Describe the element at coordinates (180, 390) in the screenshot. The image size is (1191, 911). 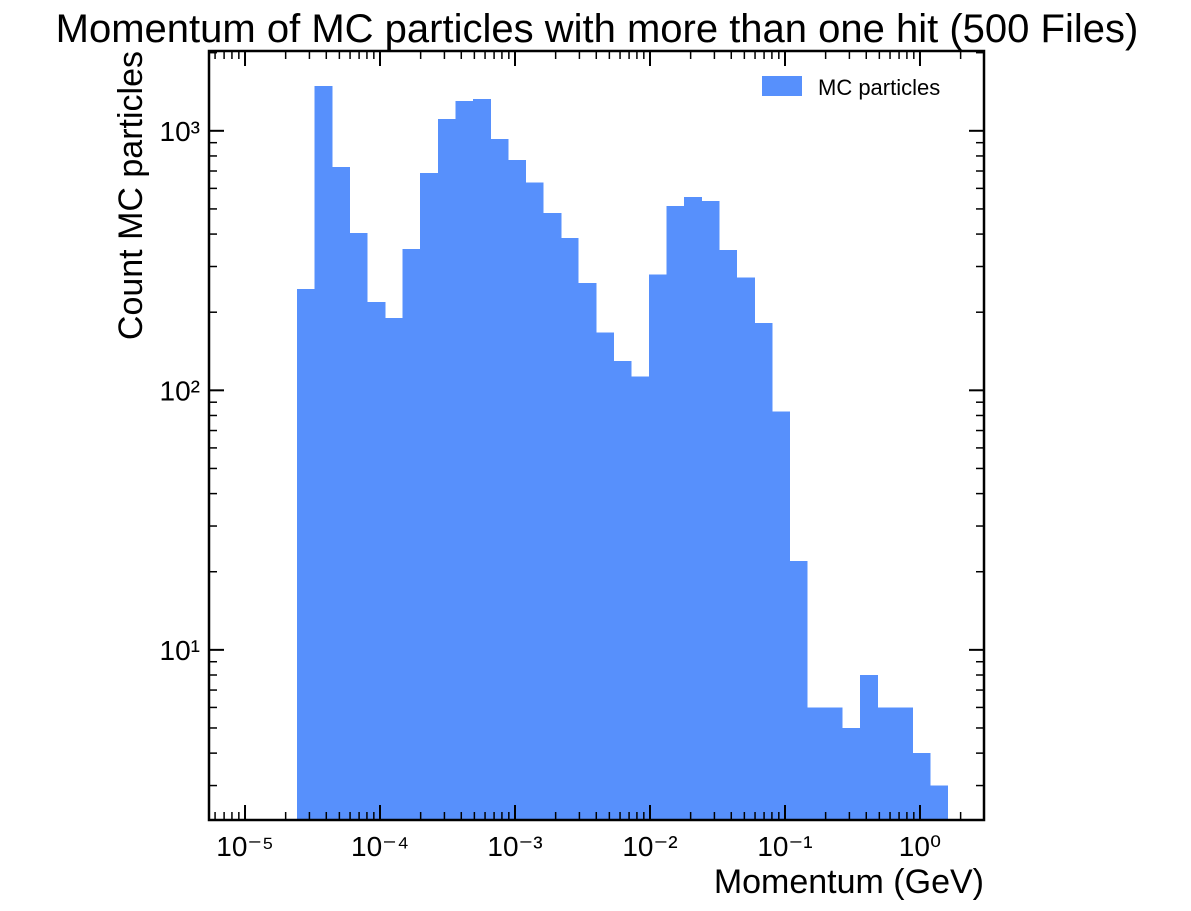
I see `y-tick-label: 10²` at that location.